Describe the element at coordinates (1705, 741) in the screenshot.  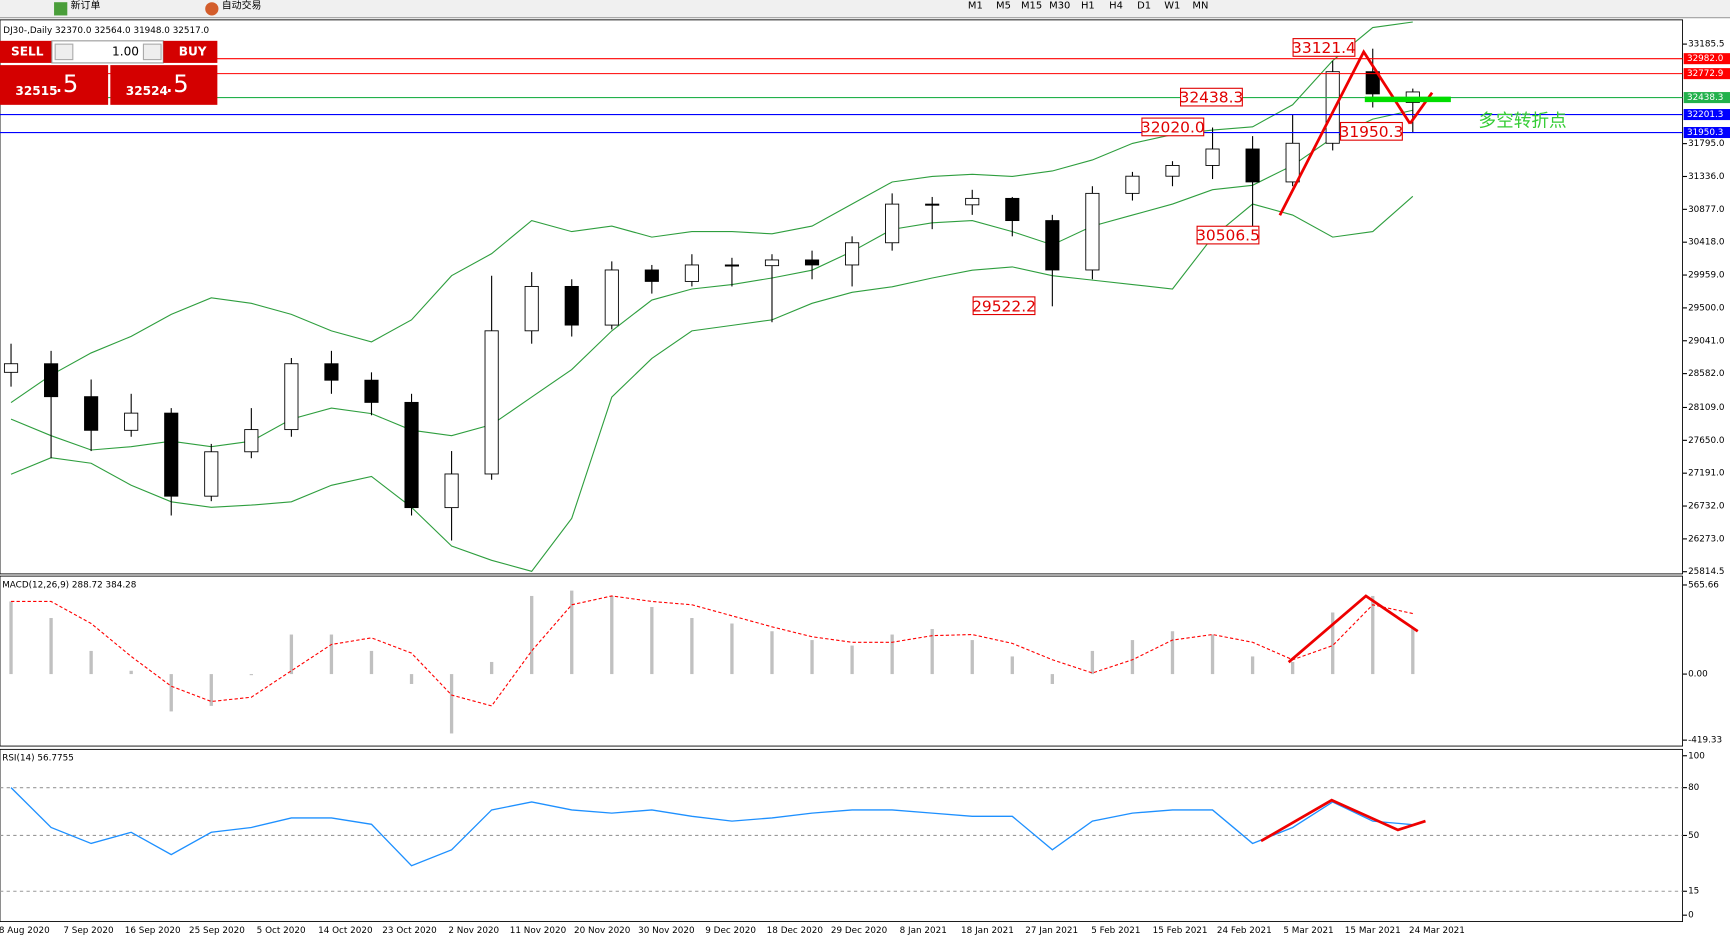
I see `y-tick-label: -419.33` at that location.